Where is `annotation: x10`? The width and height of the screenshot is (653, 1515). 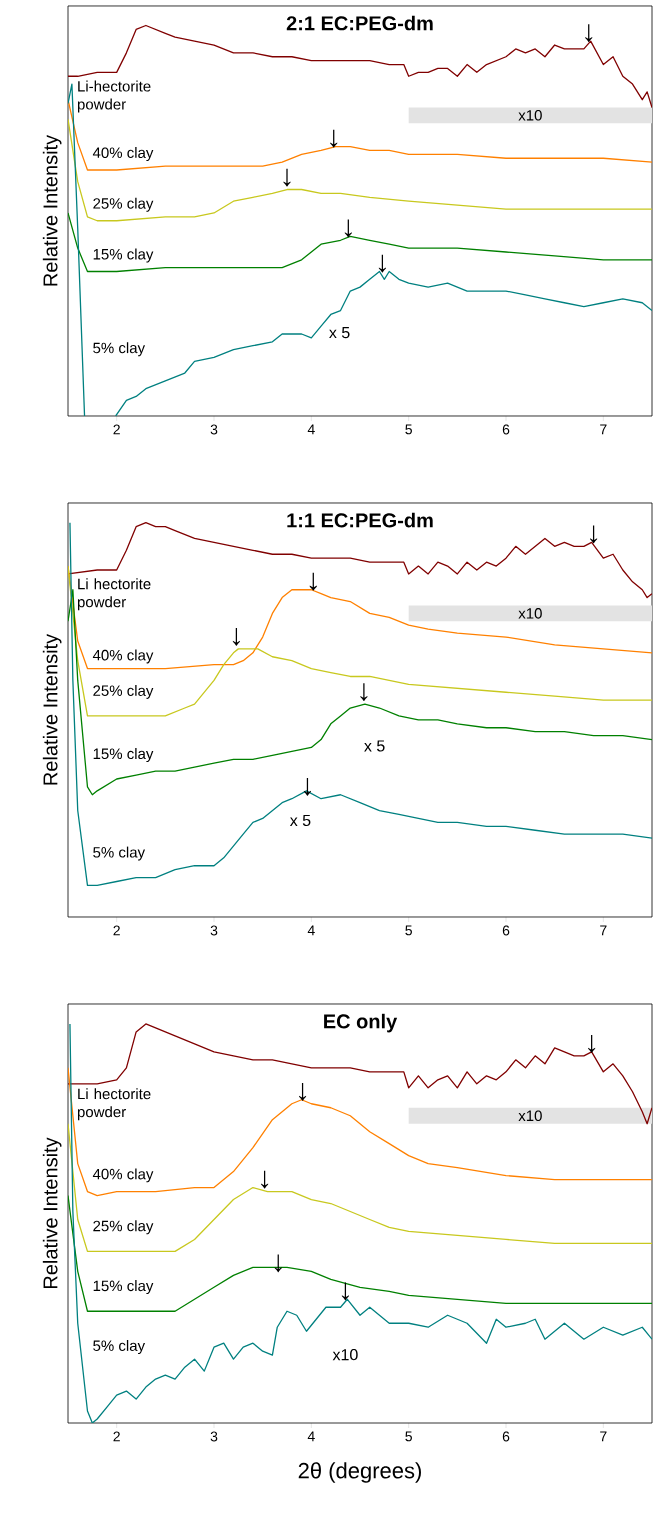 annotation: x10 is located at coordinates (345, 1354).